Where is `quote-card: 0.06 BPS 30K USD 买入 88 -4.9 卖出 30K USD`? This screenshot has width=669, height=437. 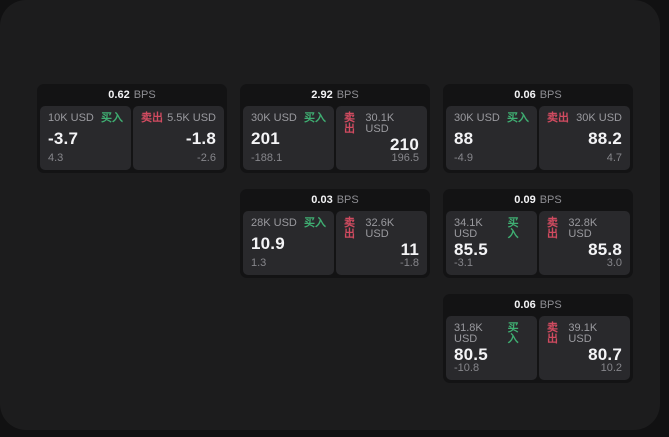 quote-card: 0.06 BPS 30K USD 买入 88 -4.9 卖出 30K USD is located at coordinates (538, 128).